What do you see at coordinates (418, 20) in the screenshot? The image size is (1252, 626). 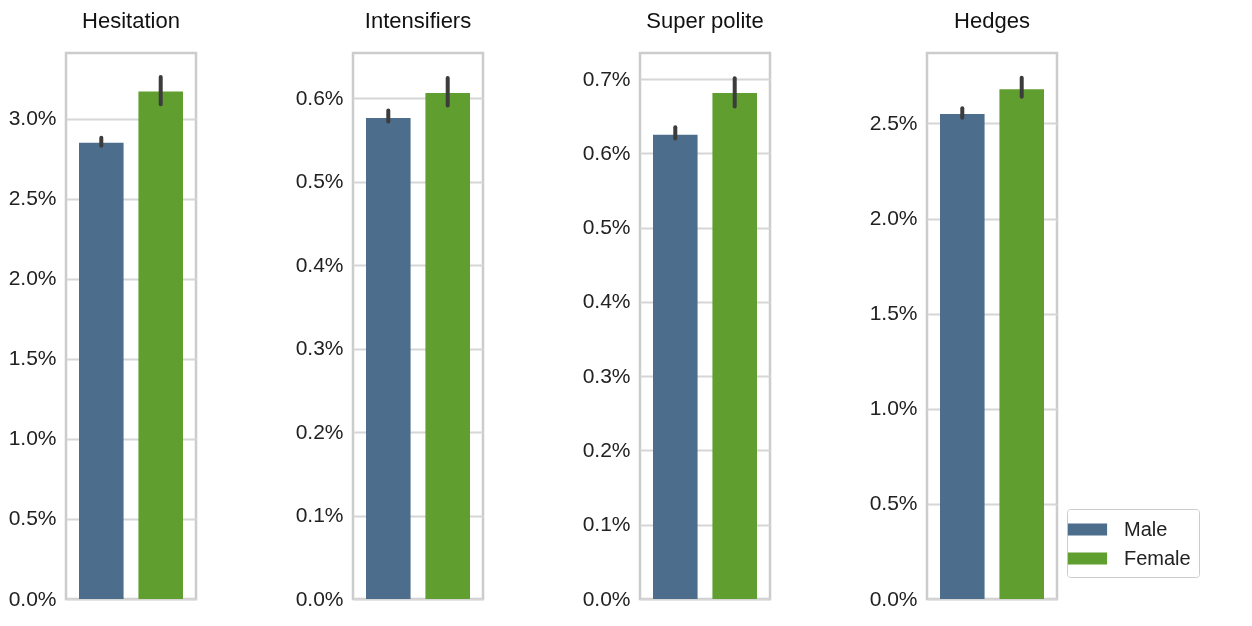 I see `chart-title: Intensifiers` at bounding box center [418, 20].